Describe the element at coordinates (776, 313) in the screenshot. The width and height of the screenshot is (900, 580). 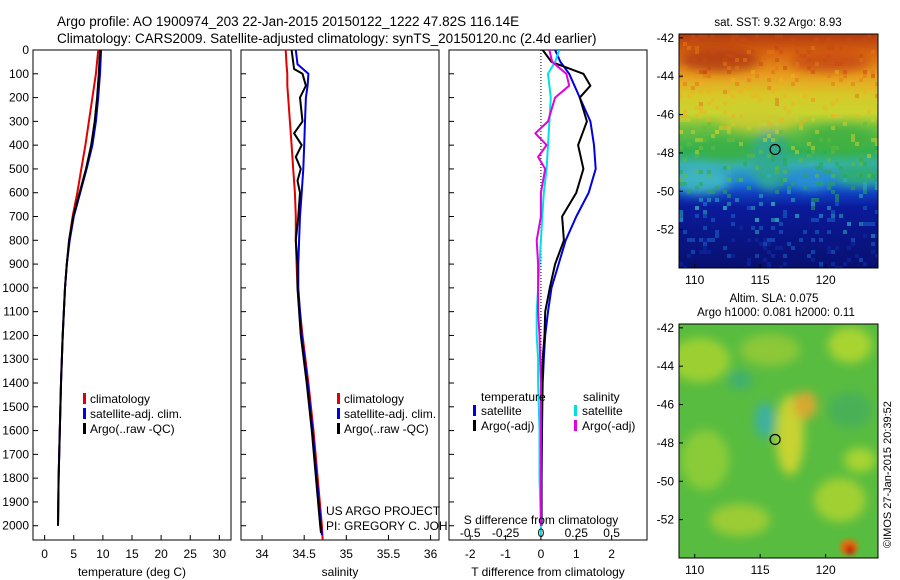
I see `sla-map-subtitle: Argo h1000: 0.081 h2000: 0.11` at that location.